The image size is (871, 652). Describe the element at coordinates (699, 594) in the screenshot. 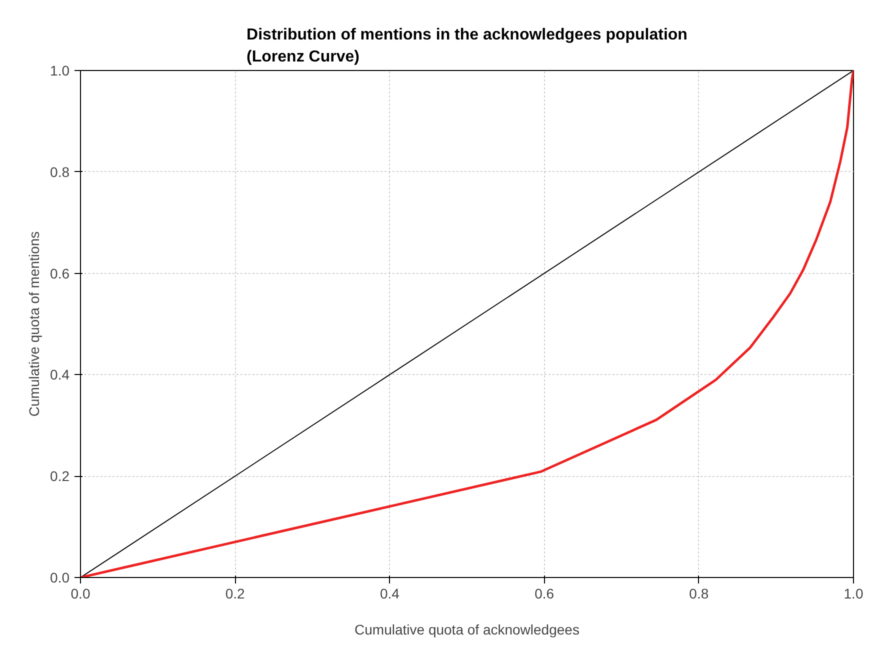

I see `x-tick-label: 0.8` at that location.